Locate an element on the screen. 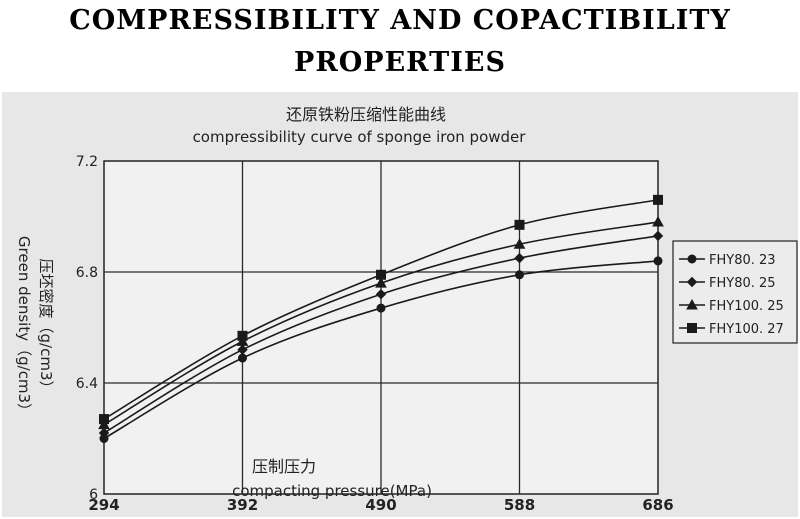 The image size is (800, 519). legend-label-0: FHY80. 23 is located at coordinates (742, 260).